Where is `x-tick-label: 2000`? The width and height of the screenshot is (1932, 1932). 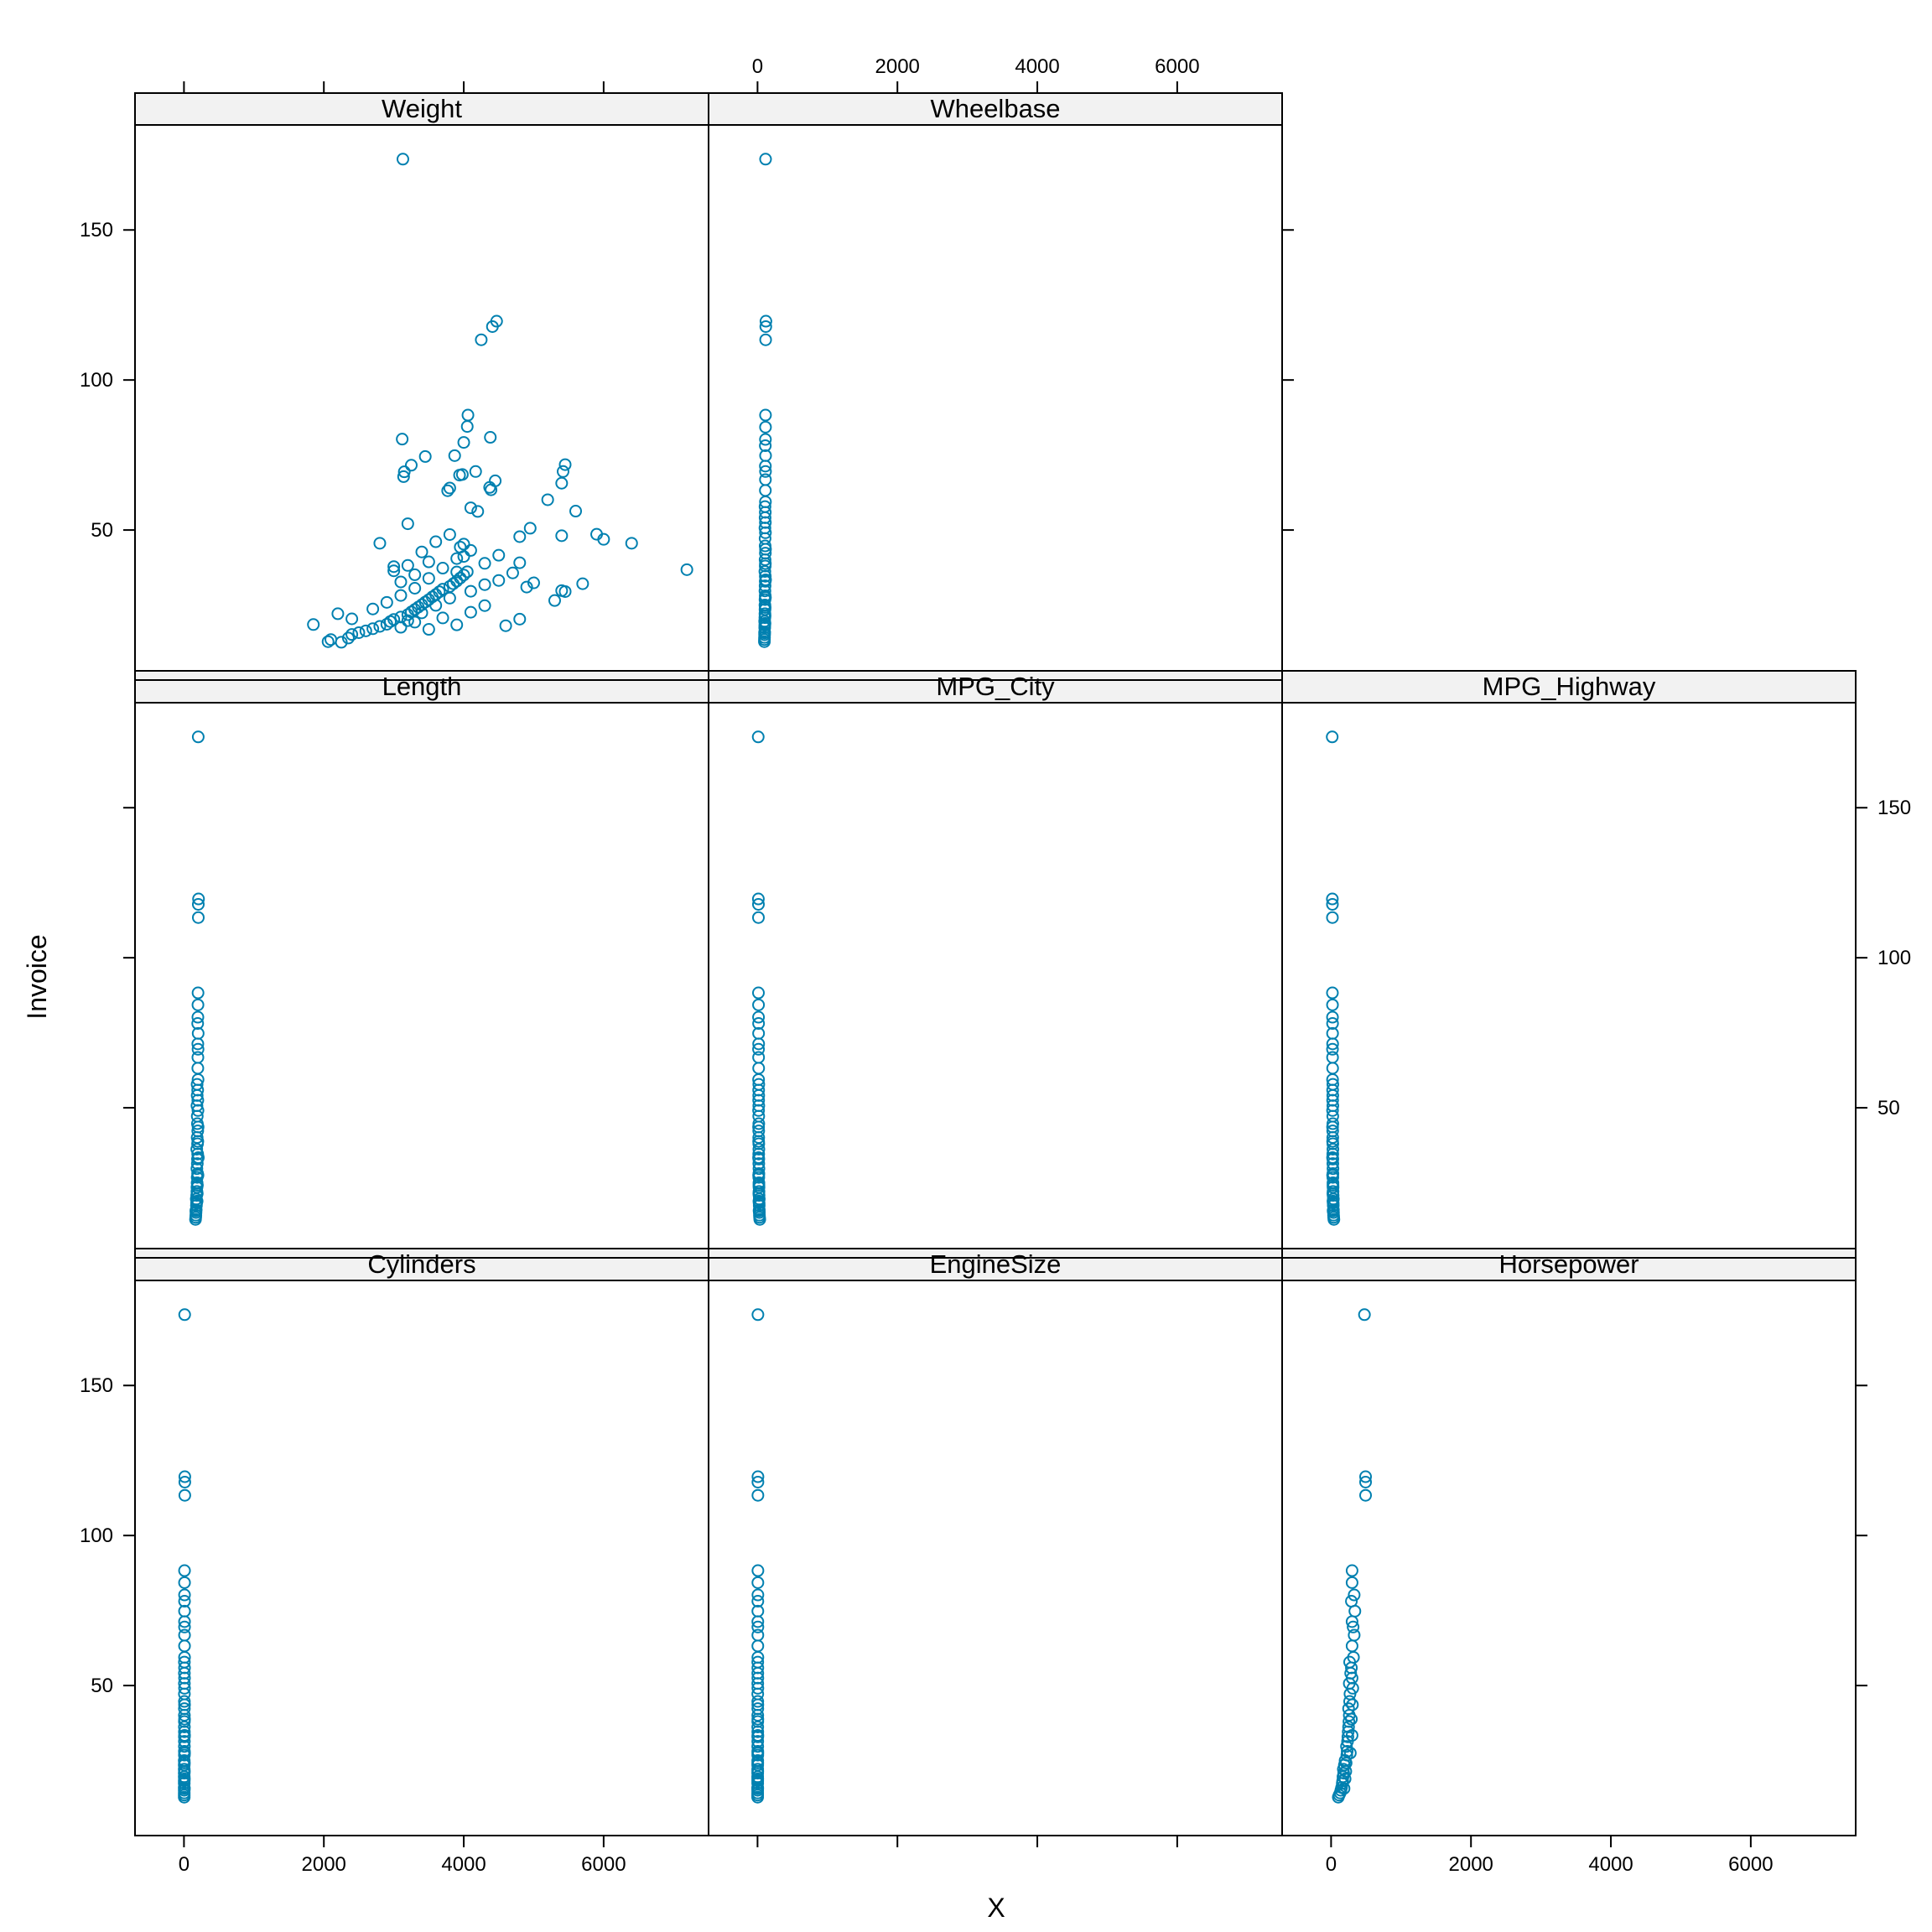 x-tick-label: 2000 is located at coordinates (897, 66).